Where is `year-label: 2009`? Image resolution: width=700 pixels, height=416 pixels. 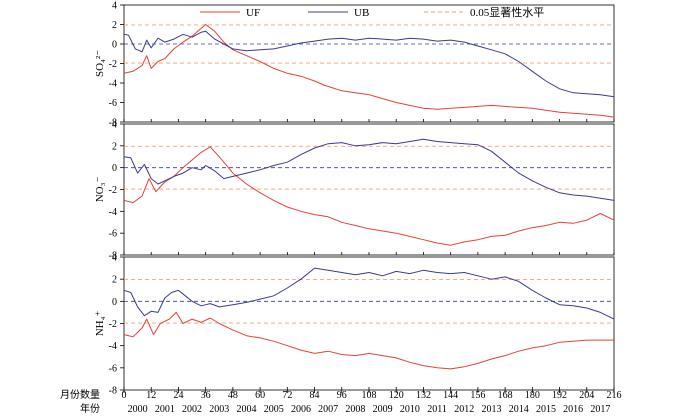
year-label: 2009 is located at coordinates (383, 409).